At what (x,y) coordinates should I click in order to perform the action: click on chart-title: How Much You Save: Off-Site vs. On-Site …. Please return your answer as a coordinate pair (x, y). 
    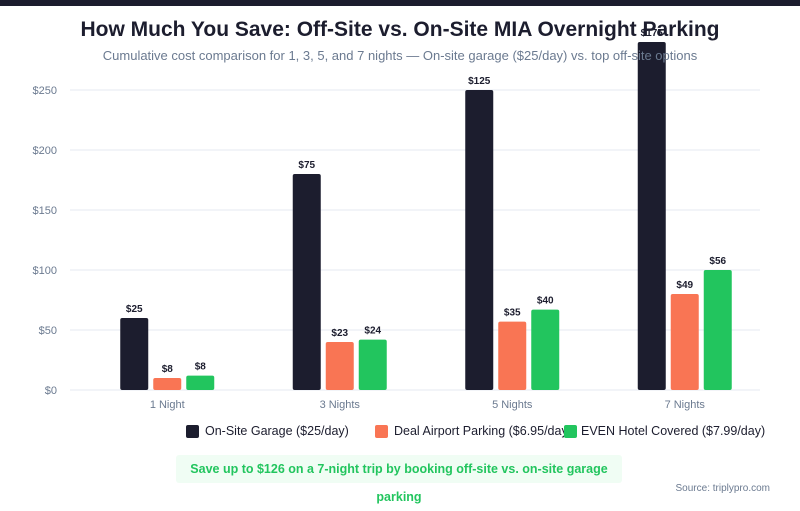
    Looking at the image, I should click on (400, 29).